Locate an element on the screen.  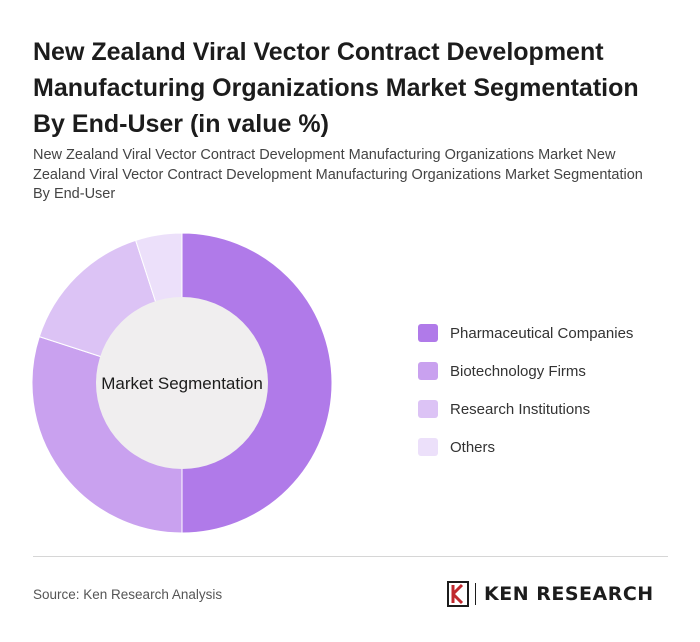
legend-item: Biotechnology Firms is located at coordinates (525, 371).